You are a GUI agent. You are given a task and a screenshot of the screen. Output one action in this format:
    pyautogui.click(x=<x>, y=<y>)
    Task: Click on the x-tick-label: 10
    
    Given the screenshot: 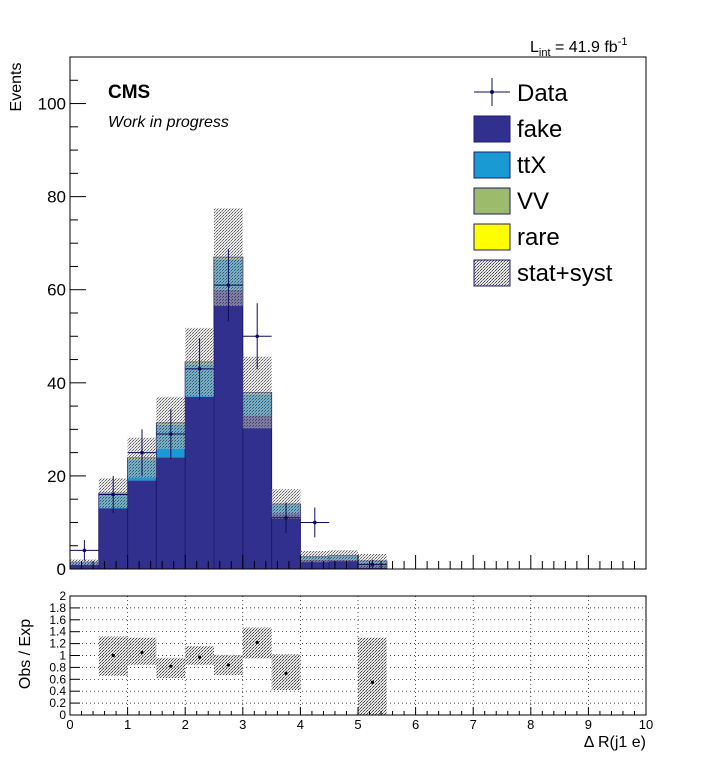 What is the action you would take?
    pyautogui.click(x=646, y=724)
    